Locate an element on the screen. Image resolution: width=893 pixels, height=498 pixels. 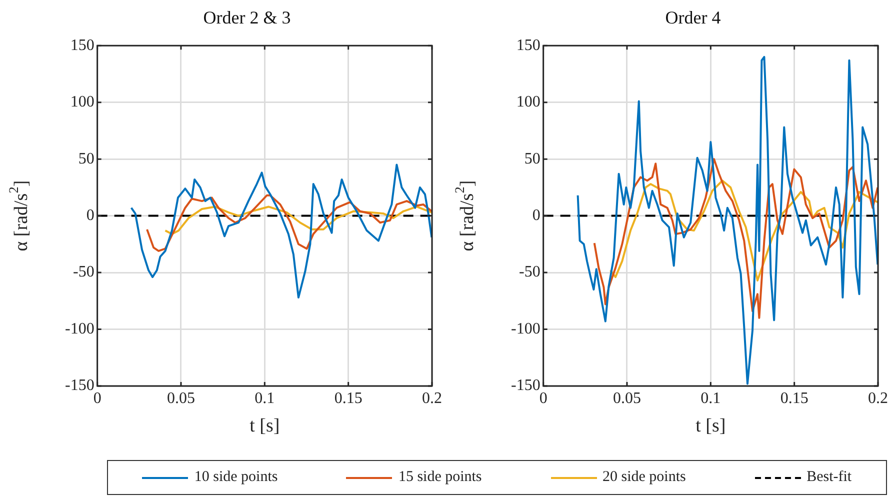
legend-label: 15 side points is located at coordinates (440, 477).